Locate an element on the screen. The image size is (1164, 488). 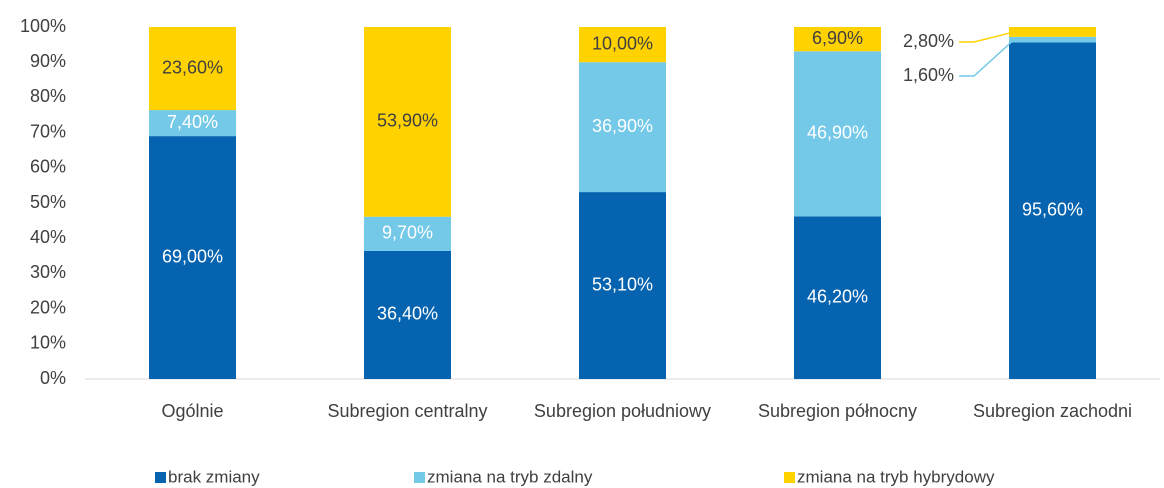
data-label: 2,80% is located at coordinates (928, 41).